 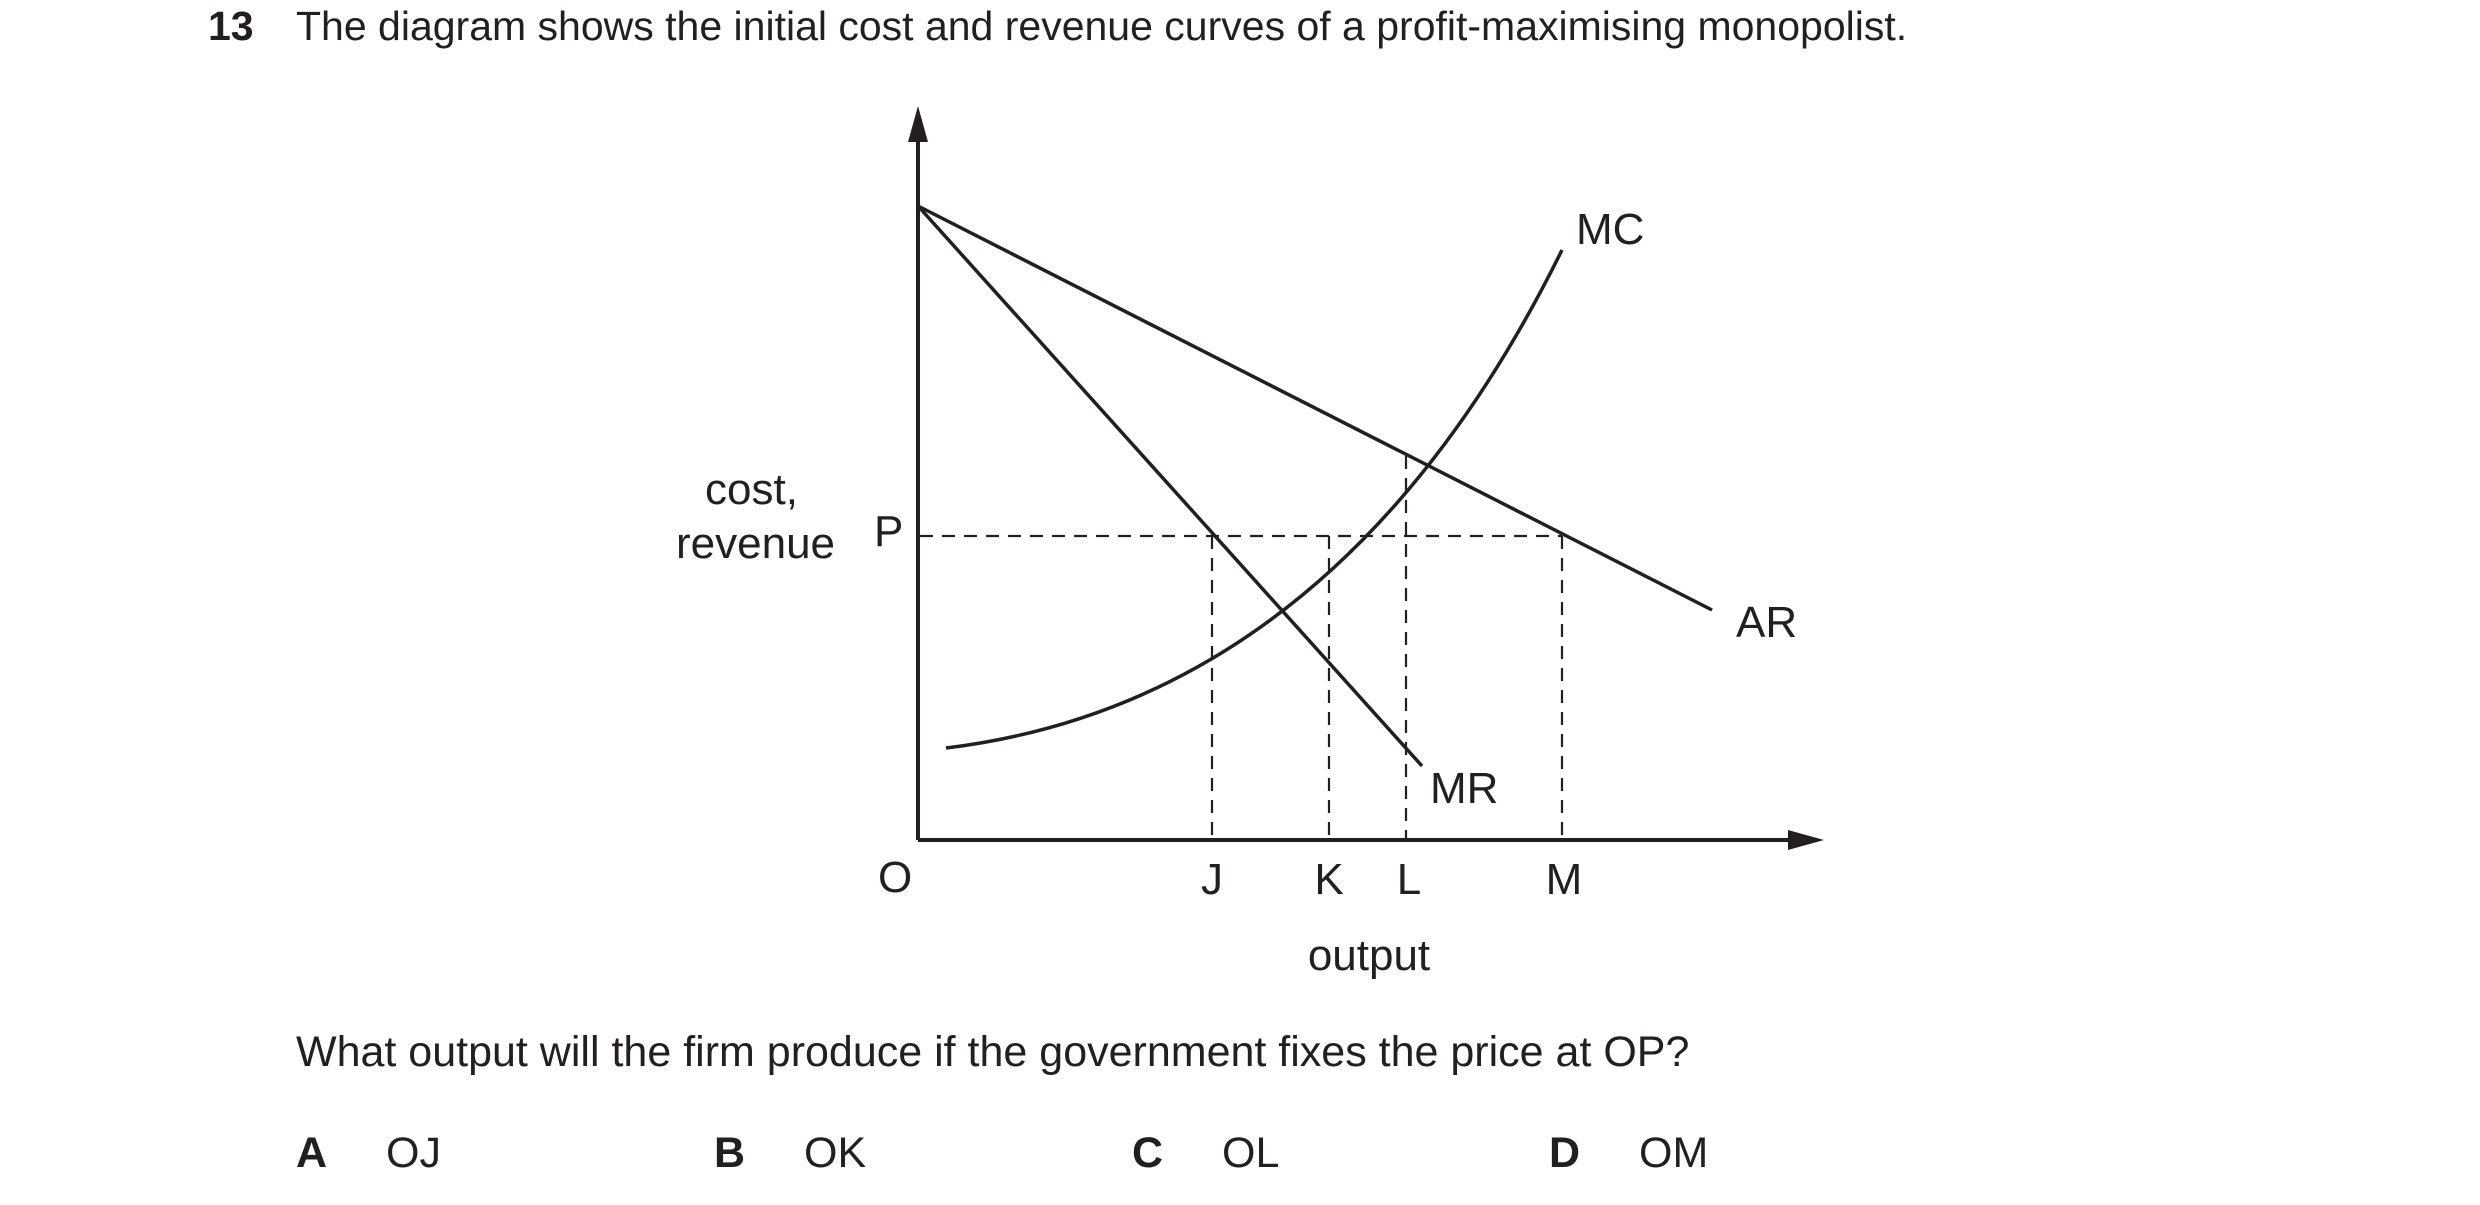 I want to click on y-axis-label-line1: cost,, so click(x=751, y=489).